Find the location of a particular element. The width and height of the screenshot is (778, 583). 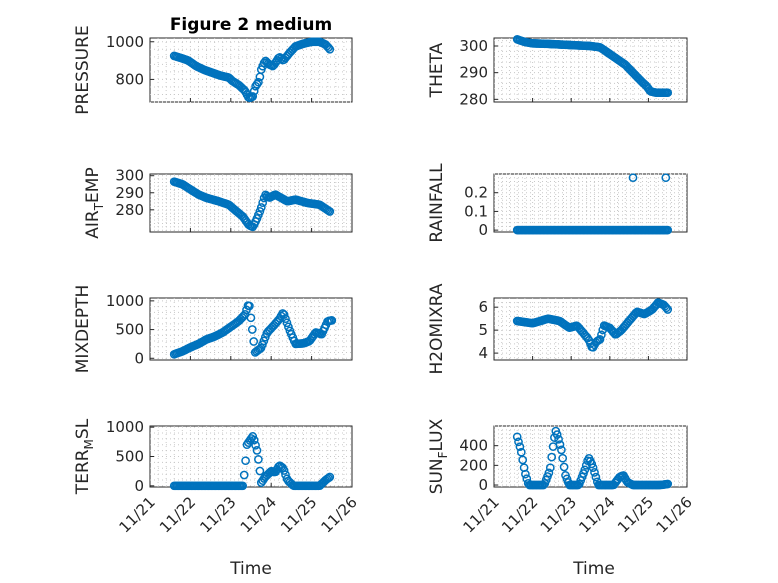

y-axis-label: AIRTEMP is located at coordinates (94, 202).